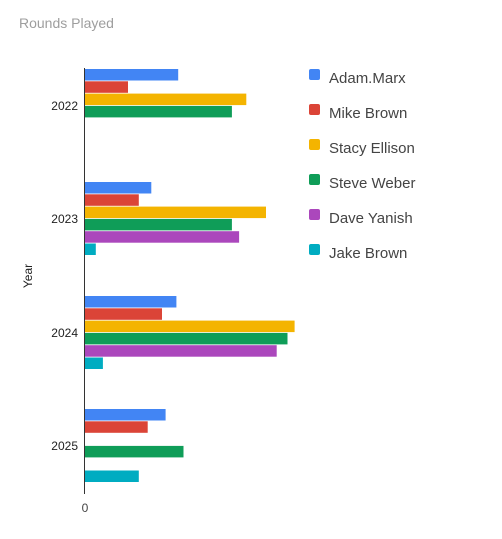  Describe the element at coordinates (314, 249) in the screenshot. I see `legend-swatch-jake-brown` at that location.